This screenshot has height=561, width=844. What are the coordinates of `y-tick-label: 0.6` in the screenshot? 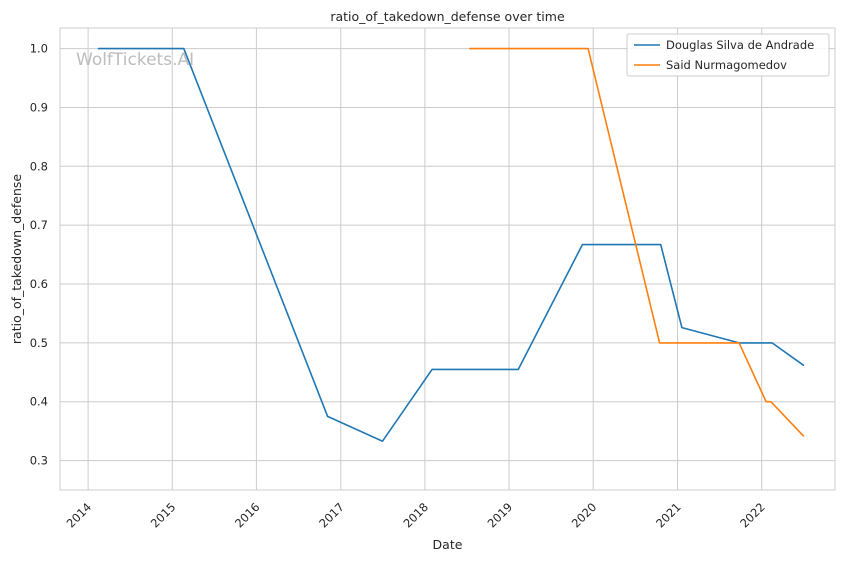 It's located at (39, 284).